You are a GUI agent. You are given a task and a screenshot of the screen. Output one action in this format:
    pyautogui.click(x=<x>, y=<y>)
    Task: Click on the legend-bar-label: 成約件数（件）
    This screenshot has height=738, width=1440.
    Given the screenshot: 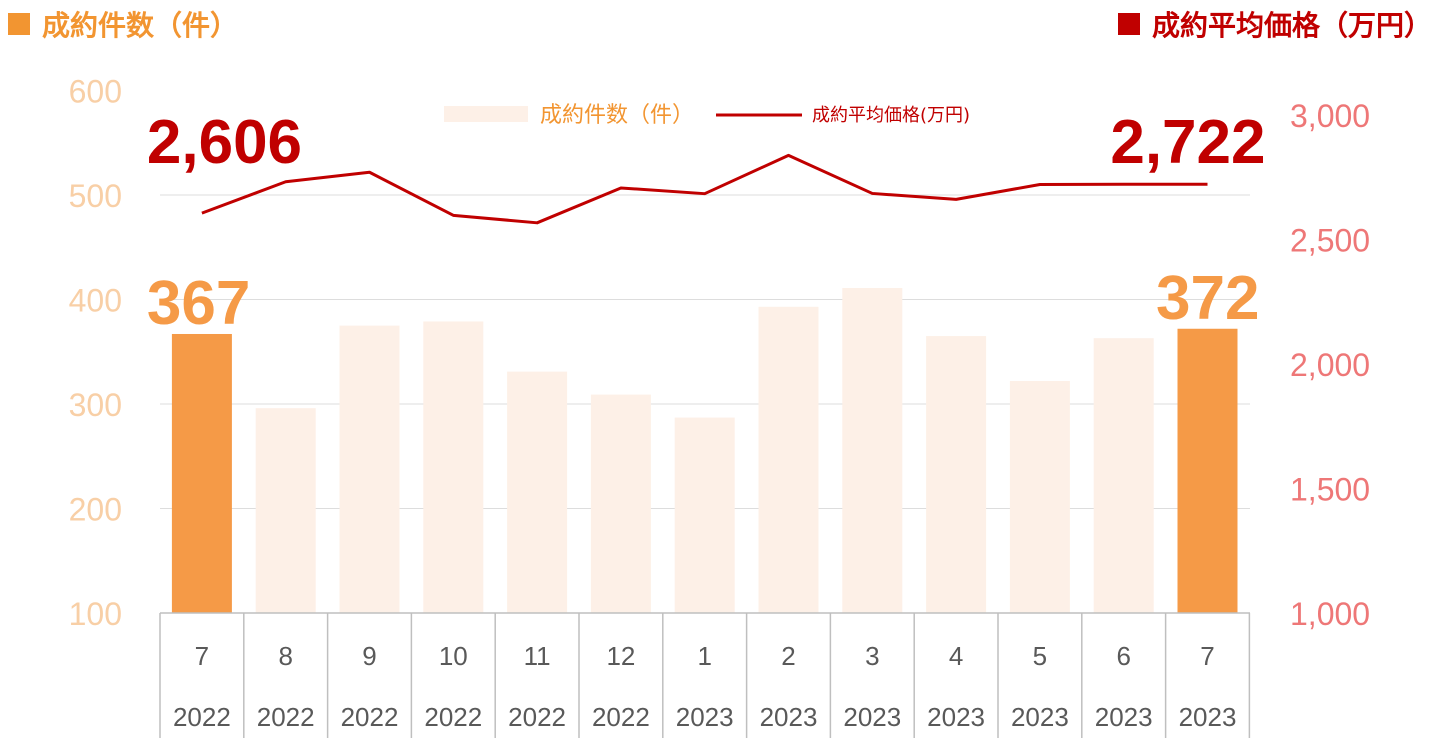 What is the action you would take?
    pyautogui.click(x=617, y=115)
    